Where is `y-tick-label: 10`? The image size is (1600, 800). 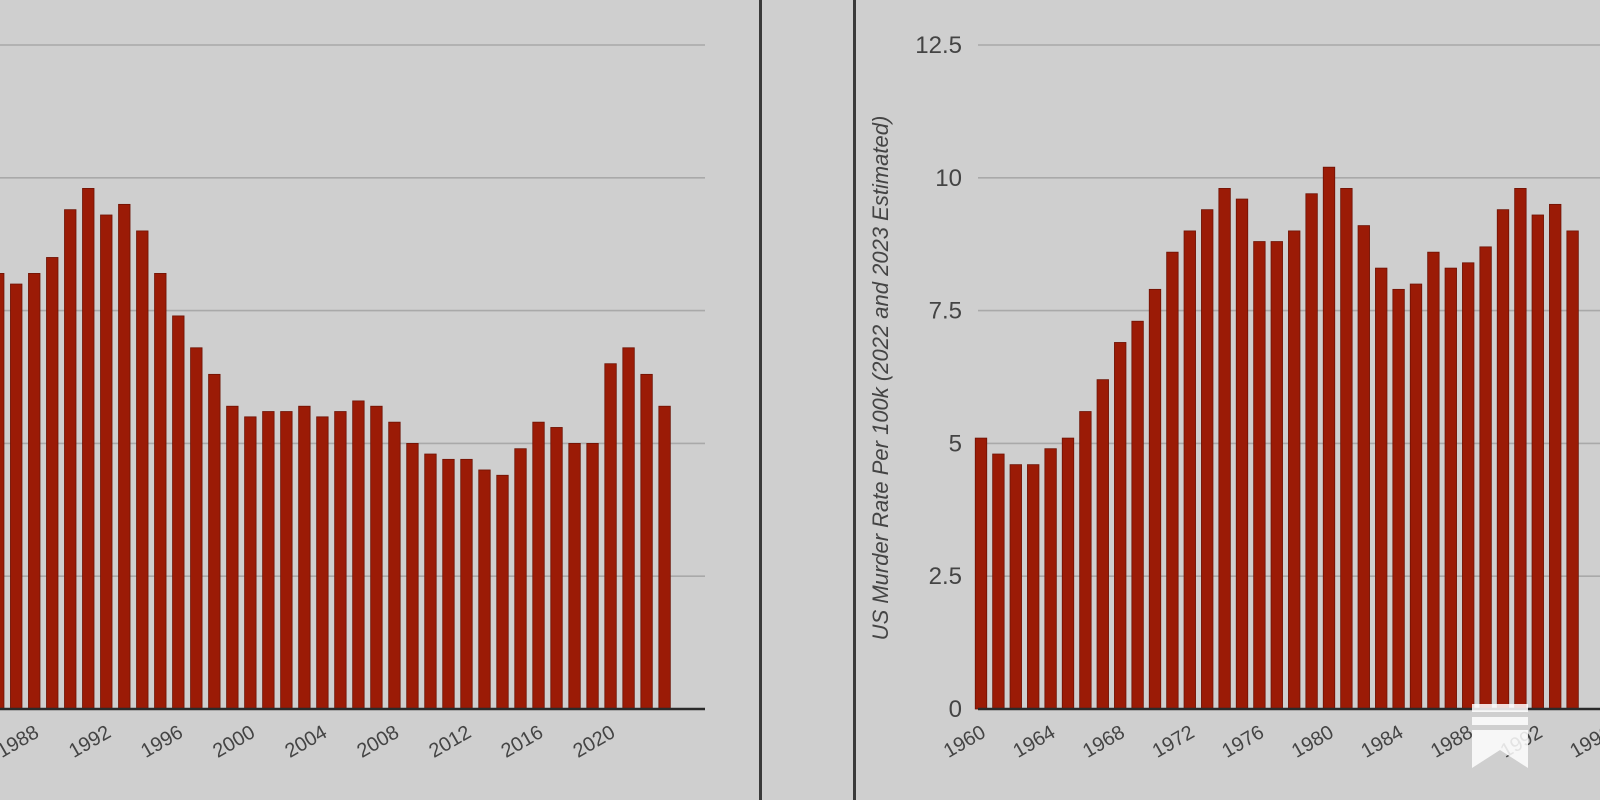 y-tick-label: 10 is located at coordinates (948, 178).